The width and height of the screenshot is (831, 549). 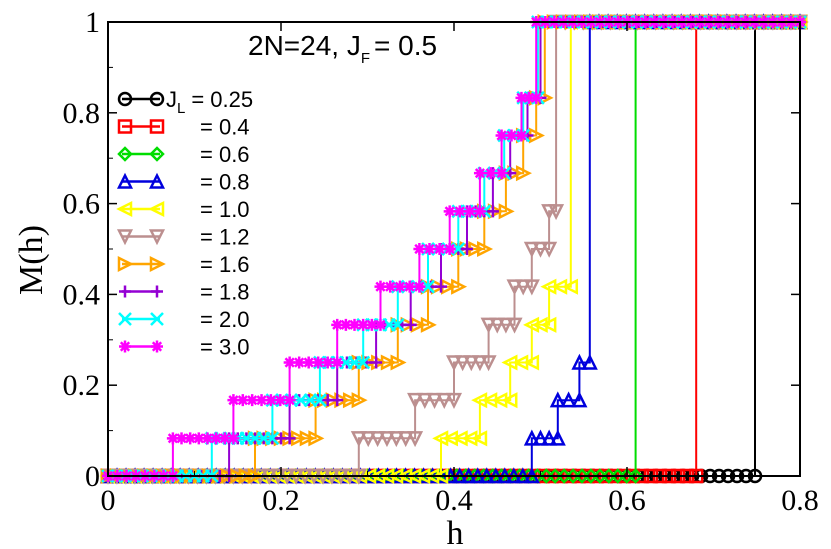 I want to click on y-axis-title: M(h), so click(x=31, y=260).